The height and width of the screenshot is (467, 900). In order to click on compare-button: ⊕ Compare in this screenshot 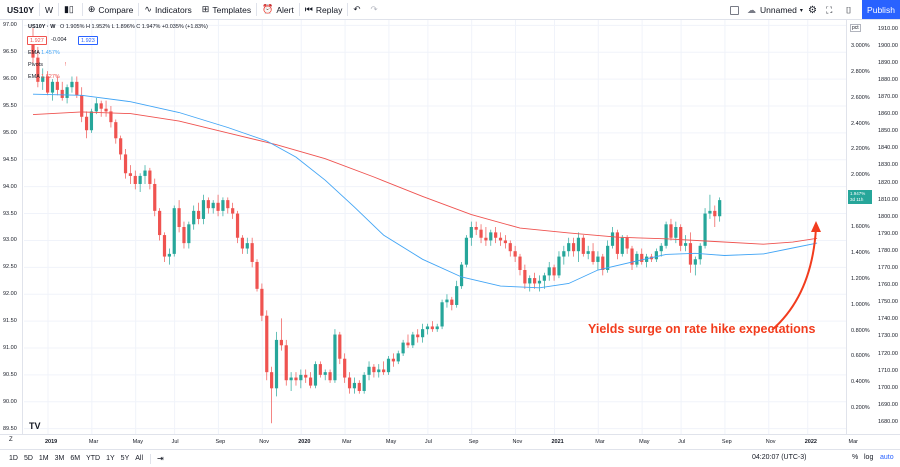, I will do `click(111, 10)`.